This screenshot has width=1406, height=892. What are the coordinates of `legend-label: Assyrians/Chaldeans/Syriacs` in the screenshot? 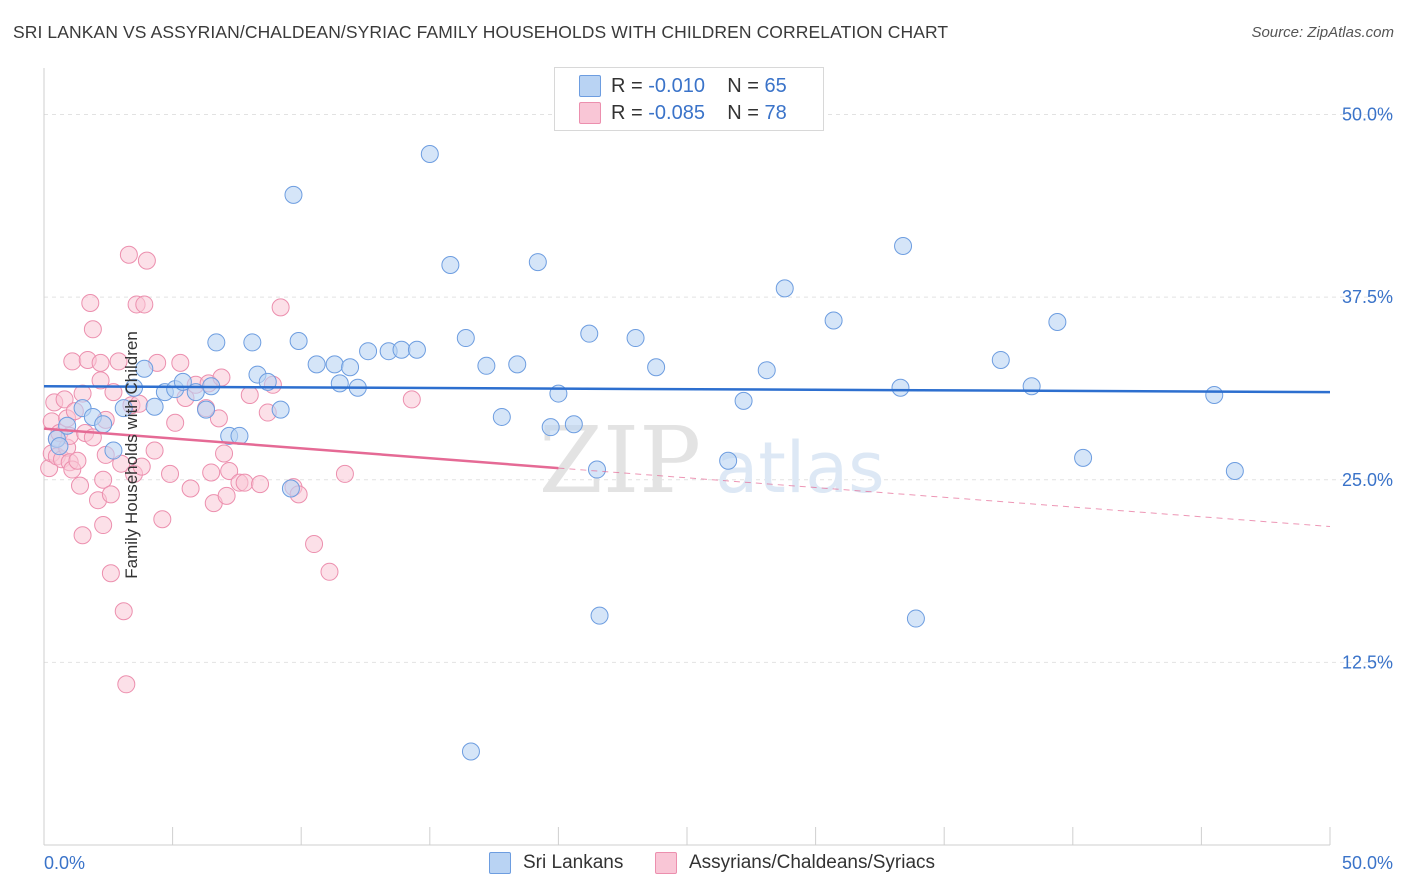 It's located at (812, 862).